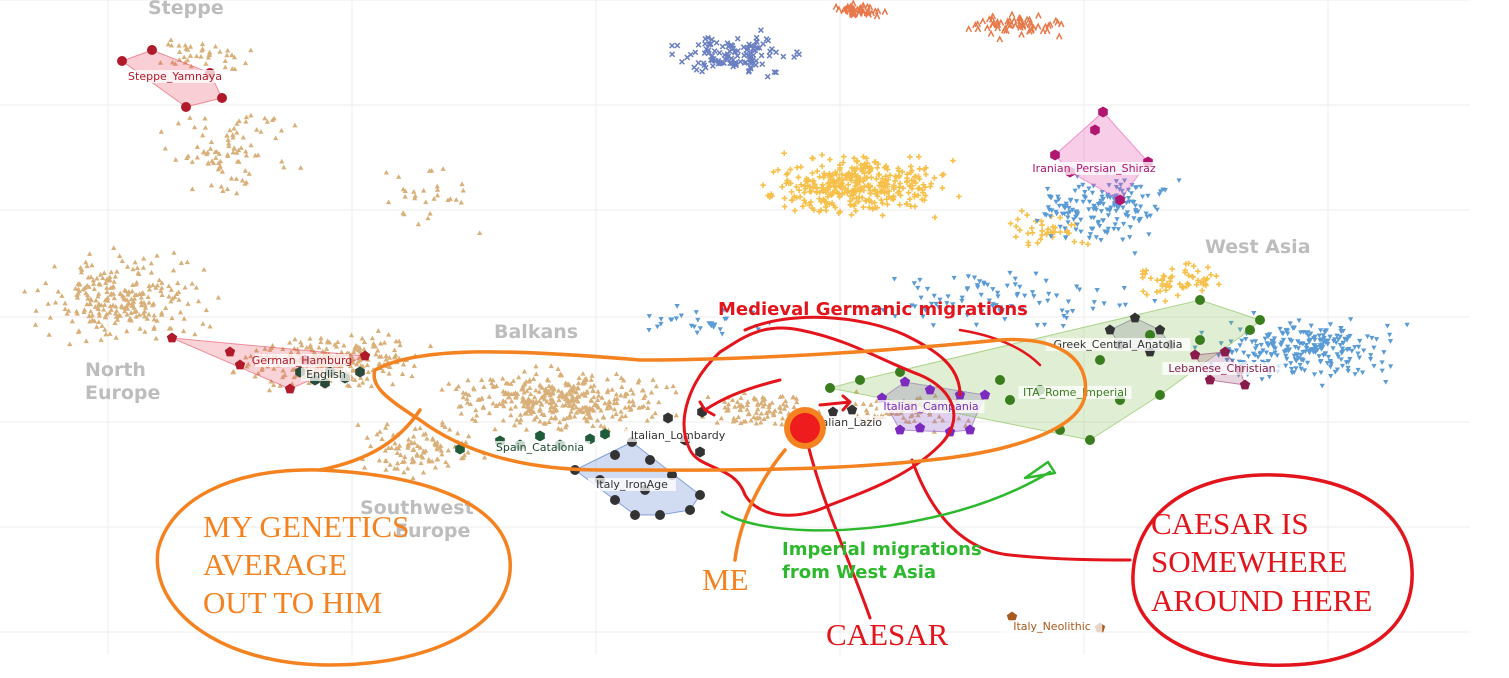 This screenshot has width=1509, height=678. What do you see at coordinates (302, 360) in the screenshot?
I see `german-hamburg-label-bg` at bounding box center [302, 360].